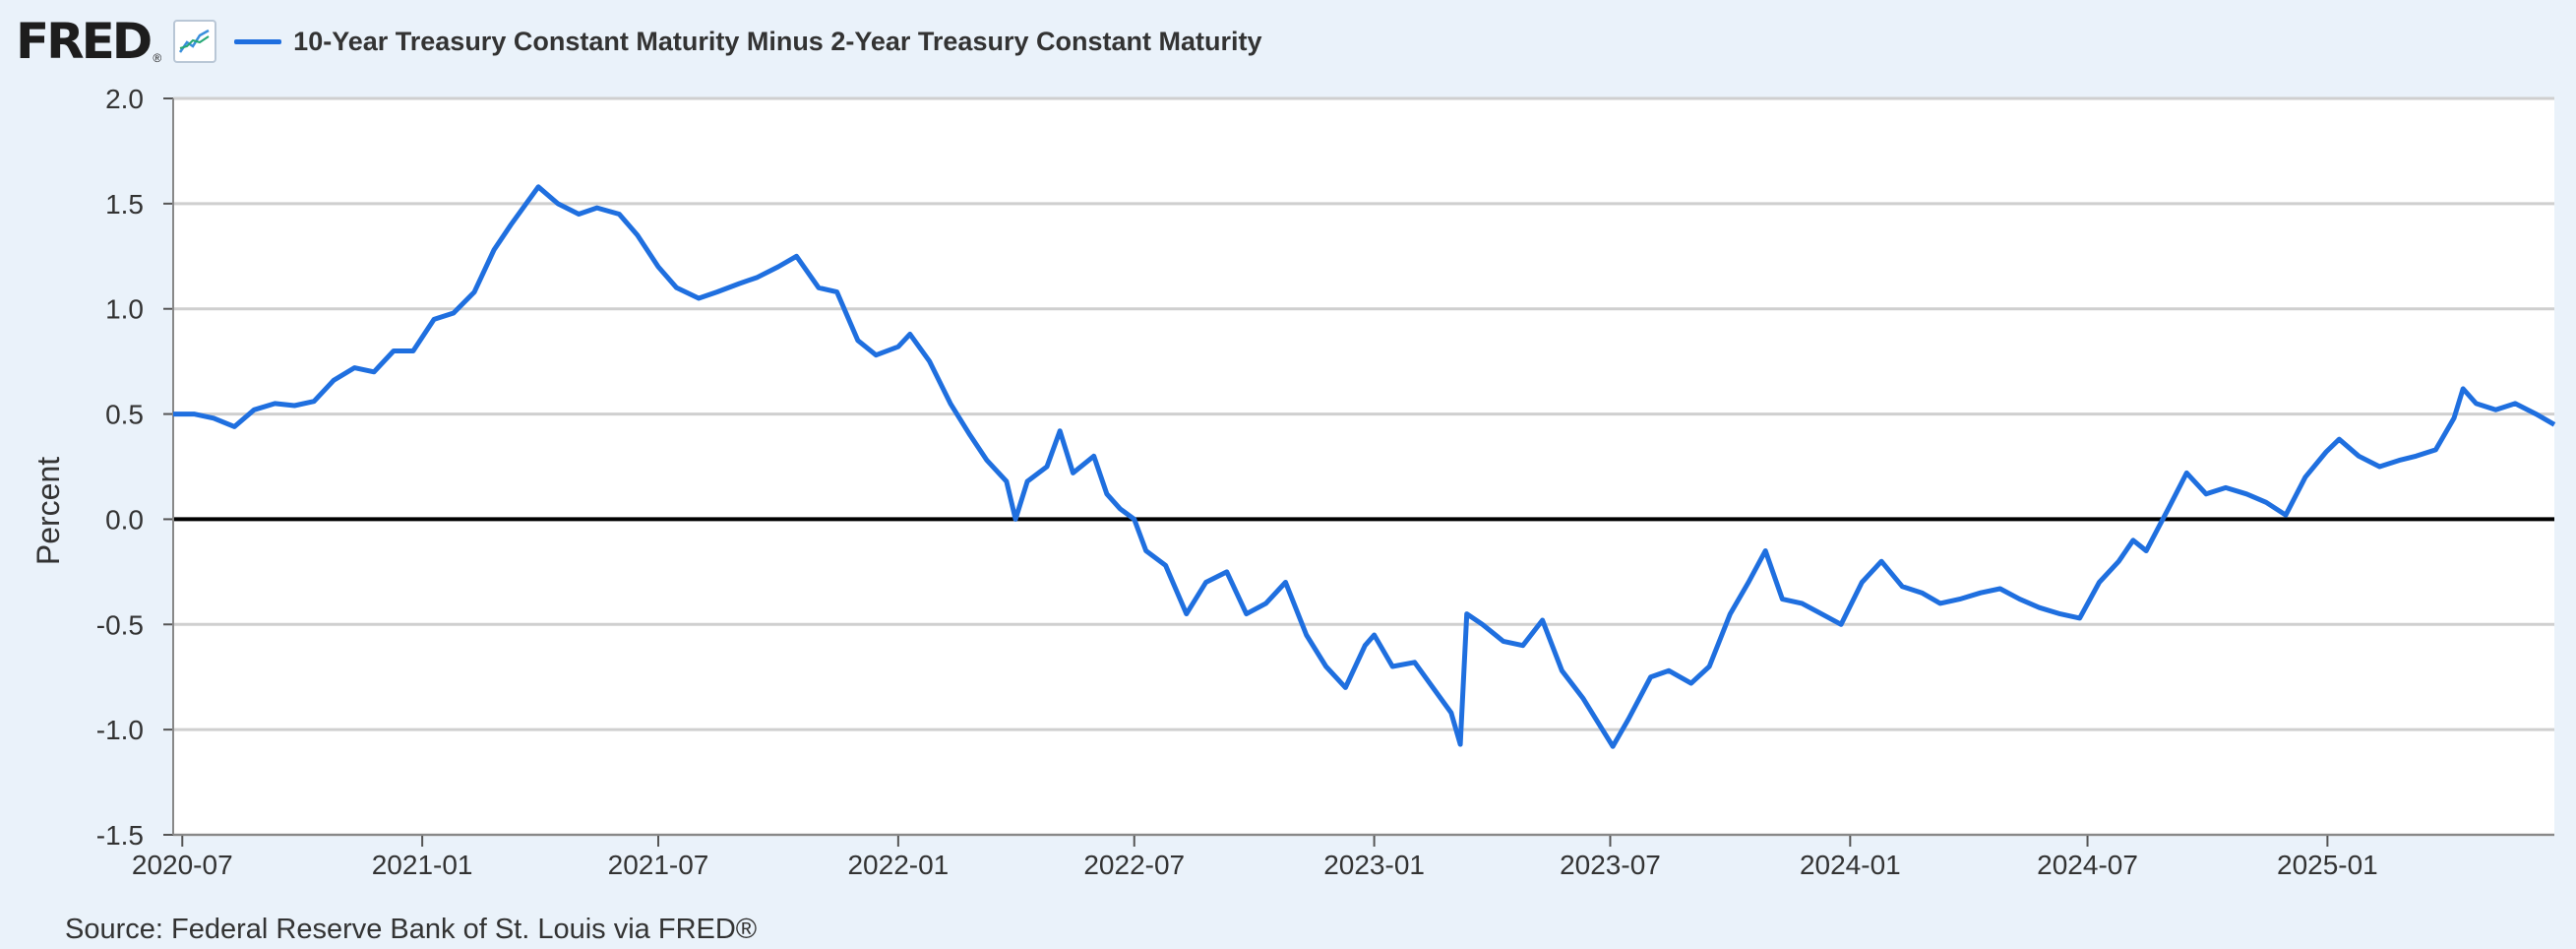 Image resolution: width=2576 pixels, height=949 pixels. Describe the element at coordinates (120, 625) in the screenshot. I see `y-tick-label: -0.5` at that location.